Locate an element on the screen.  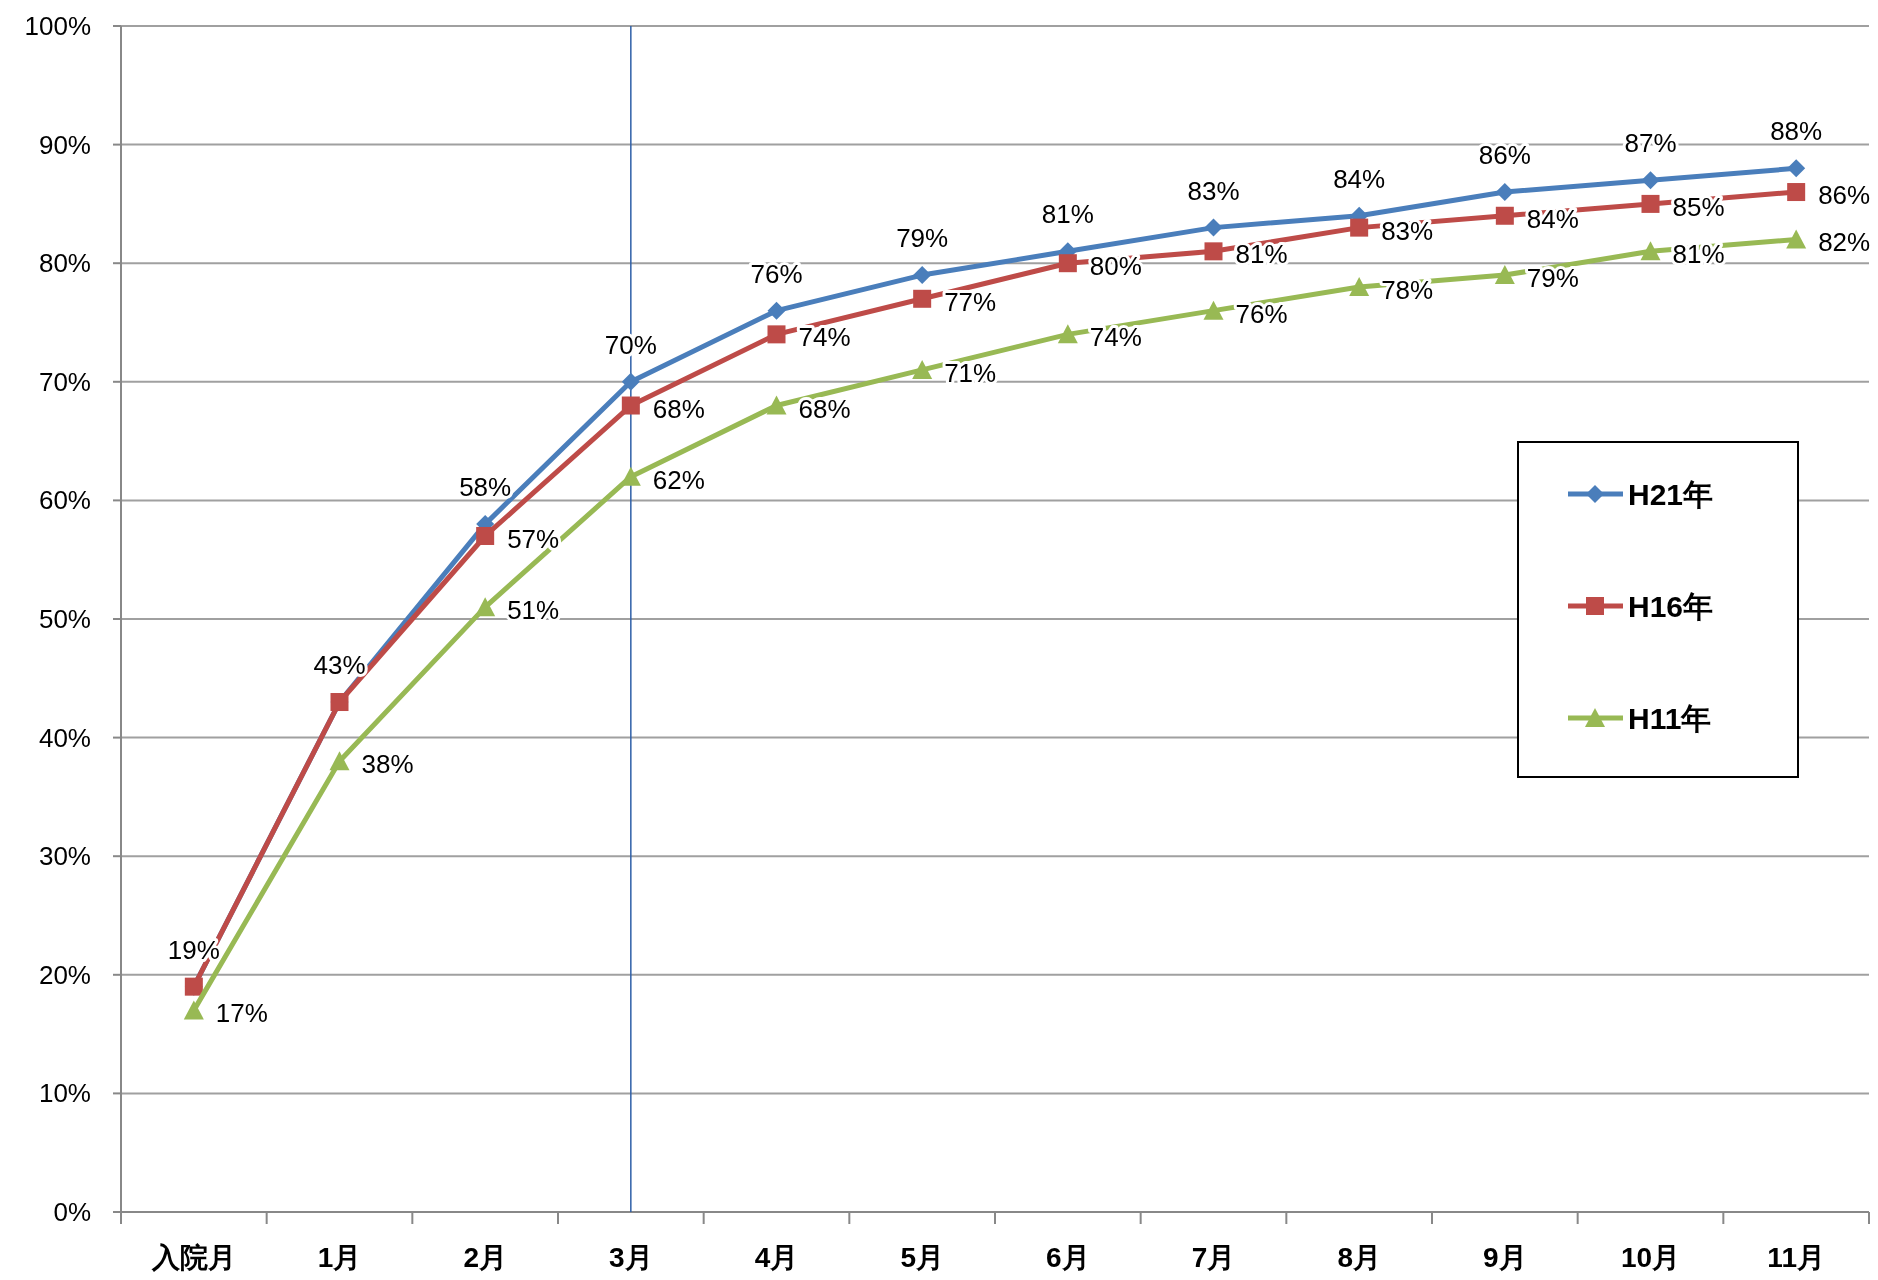
data-label: 17% is located at coordinates (241, 1013).